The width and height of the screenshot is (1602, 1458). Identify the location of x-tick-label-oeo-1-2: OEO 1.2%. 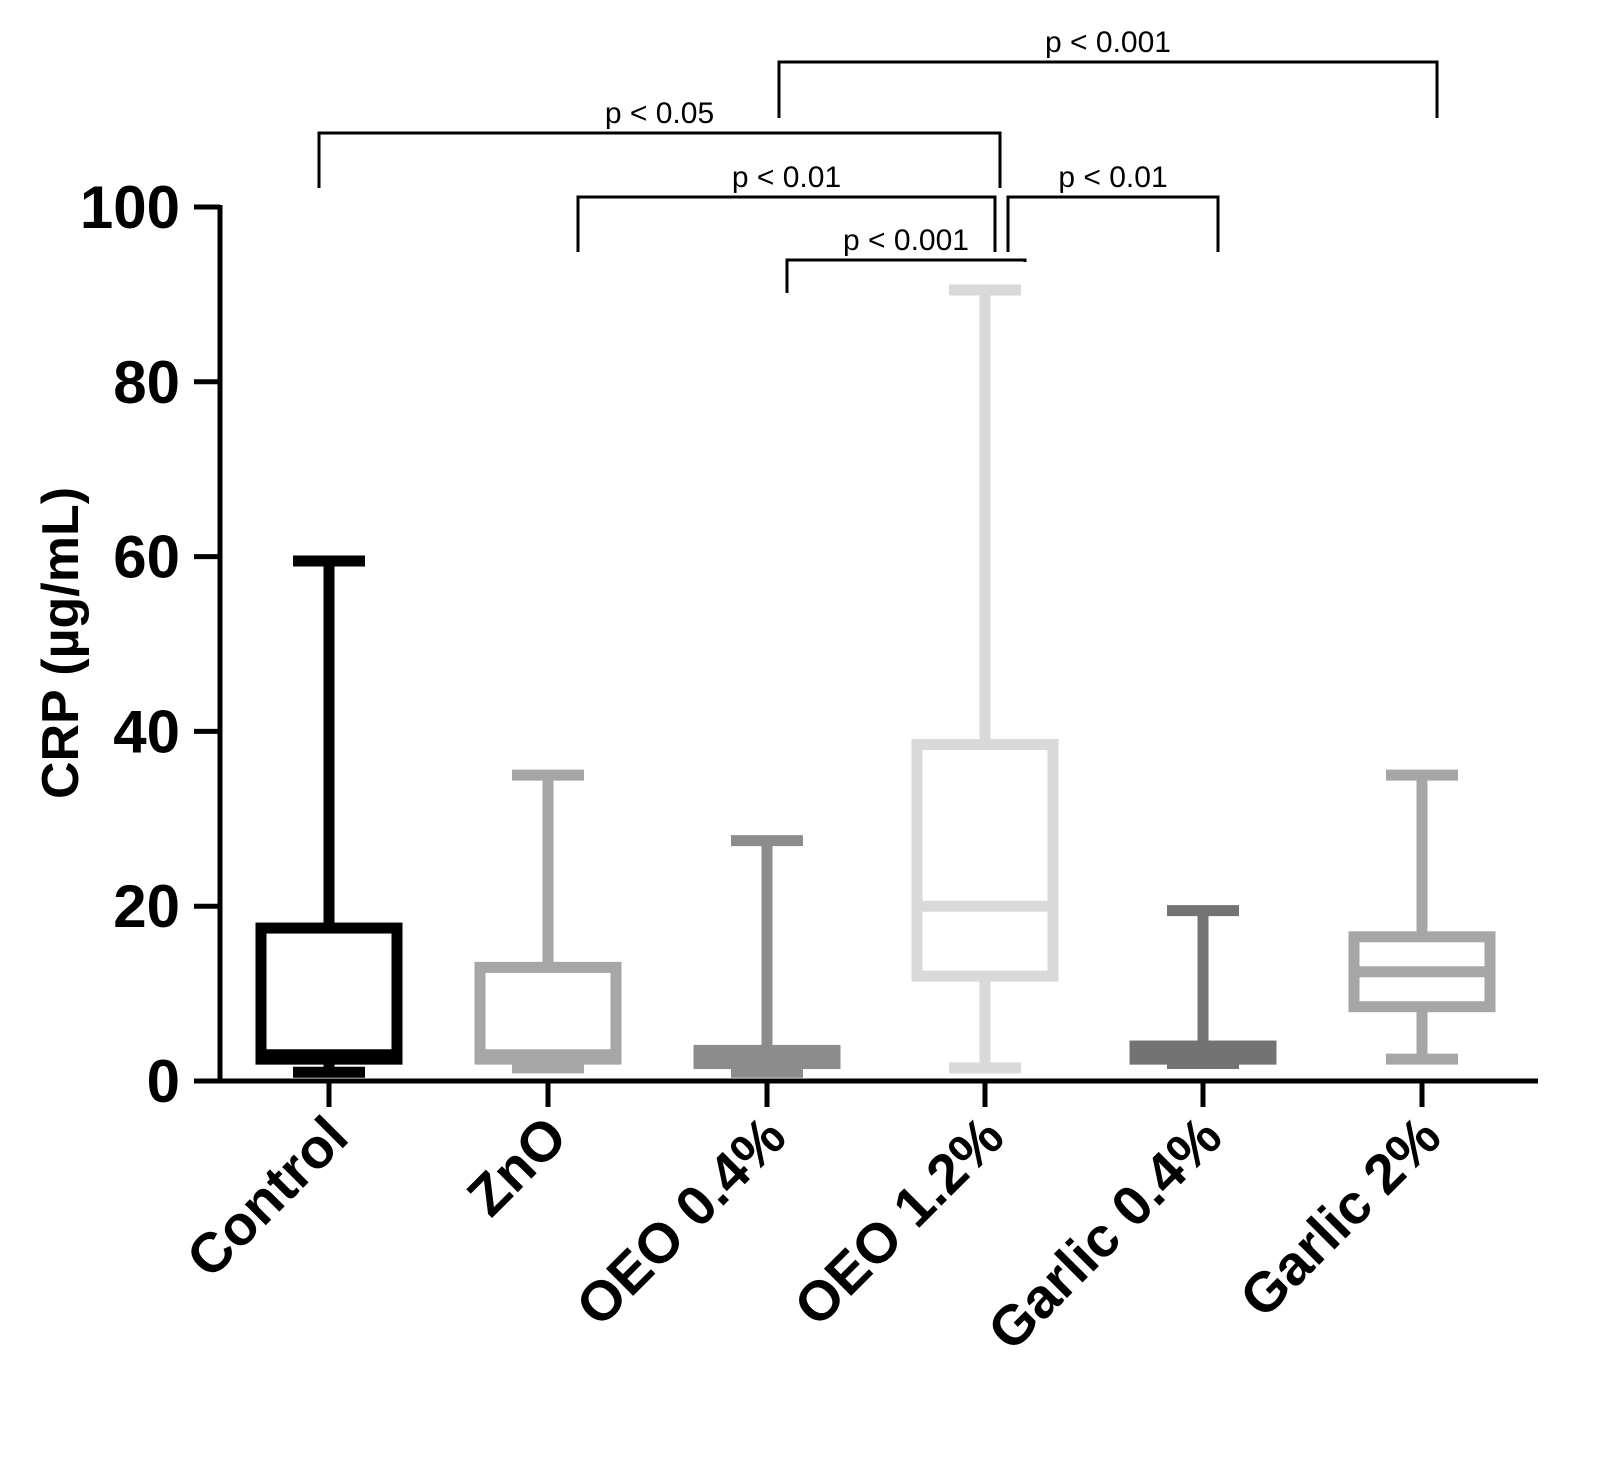
(899, 1221).